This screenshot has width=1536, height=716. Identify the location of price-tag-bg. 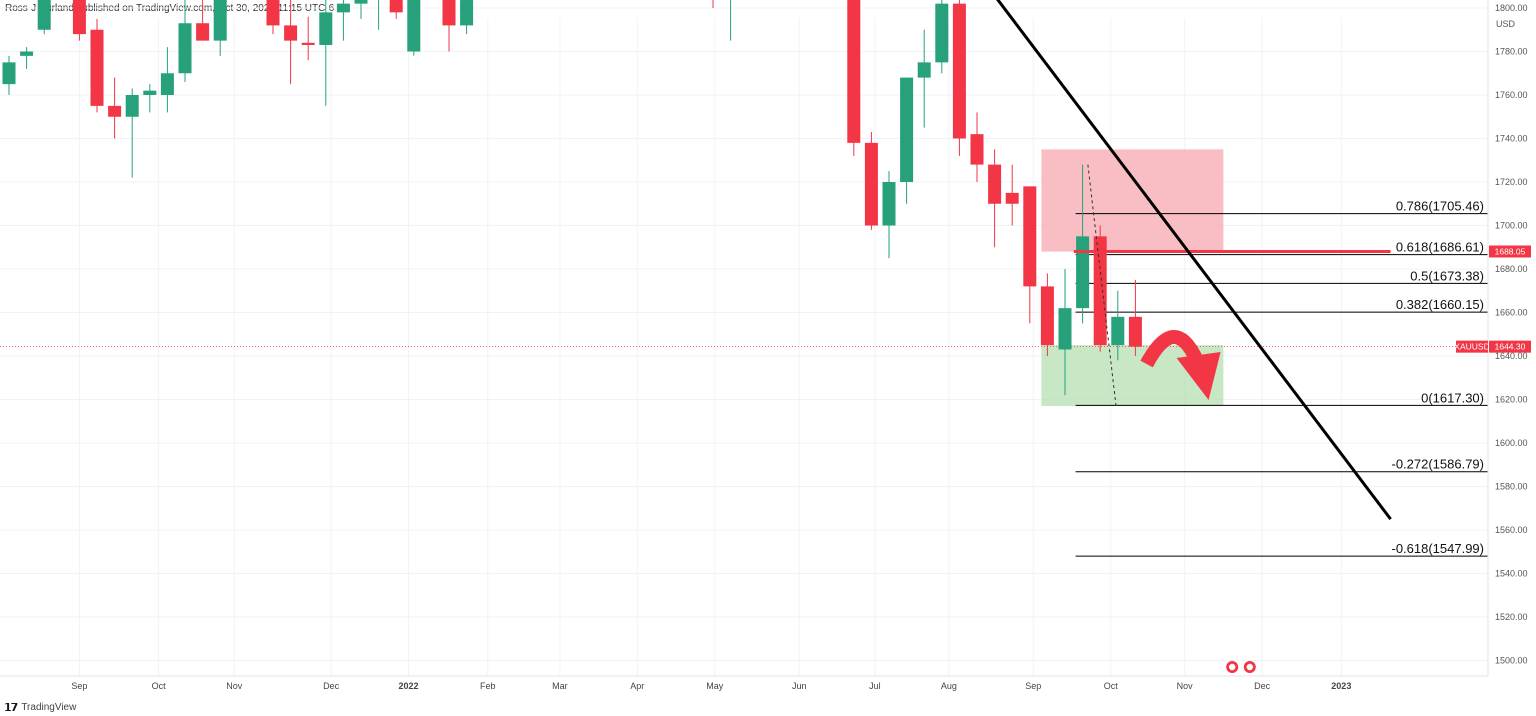
(1510, 346).